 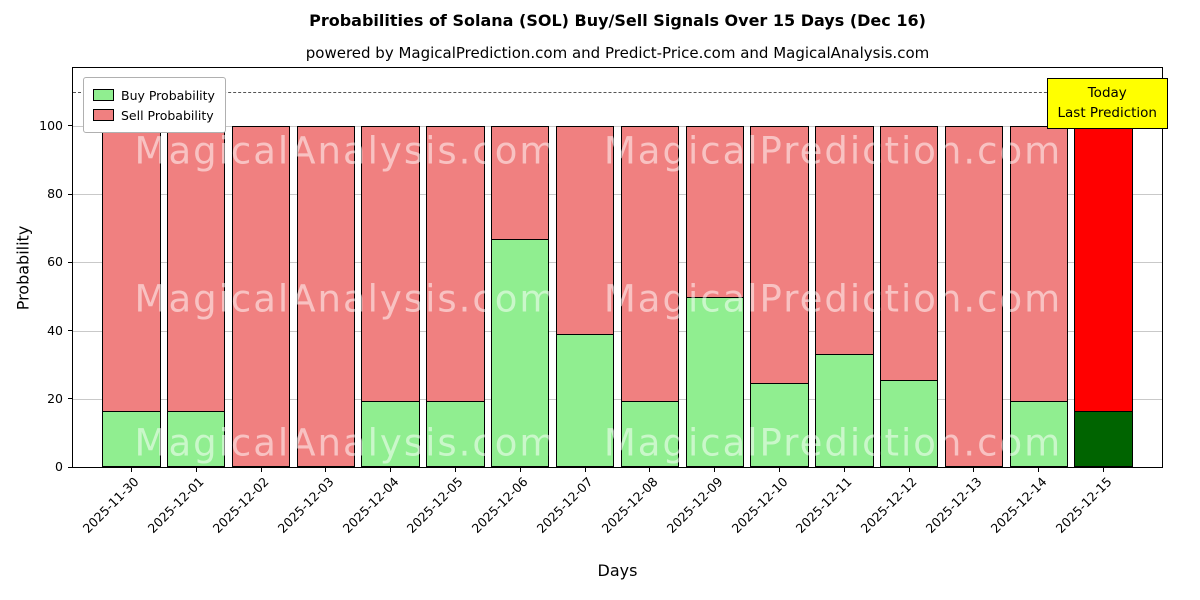 I want to click on today-annotation-line1: Today, so click(x=1107, y=93).